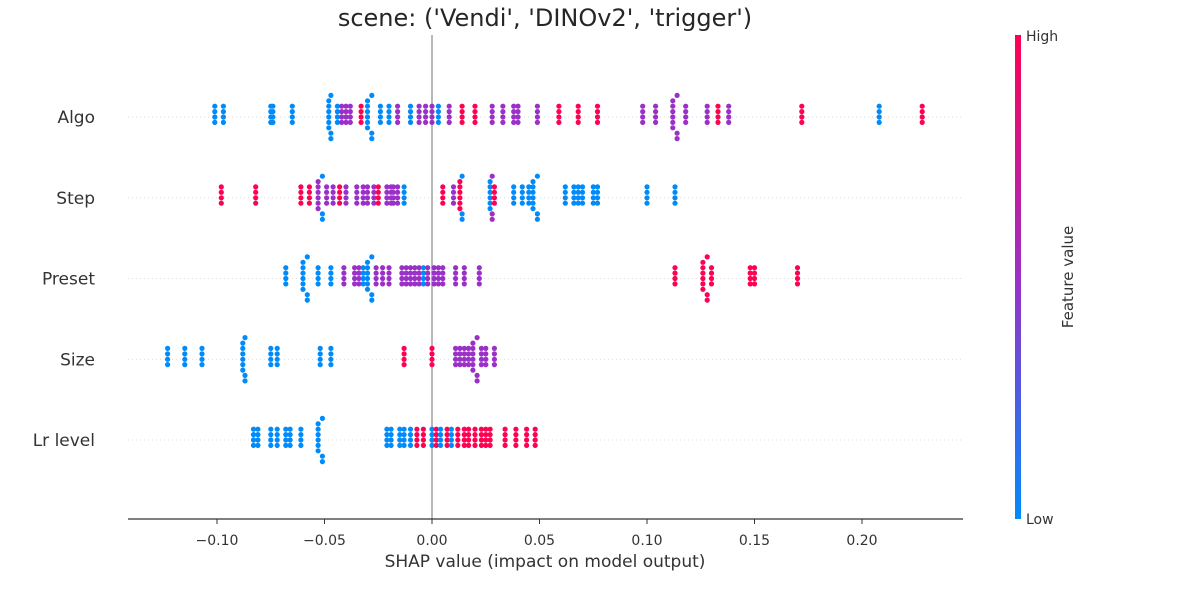  Describe the element at coordinates (64, 279) in the screenshot. I see `category-labels: Algo Step Preset Size Lr level` at that location.